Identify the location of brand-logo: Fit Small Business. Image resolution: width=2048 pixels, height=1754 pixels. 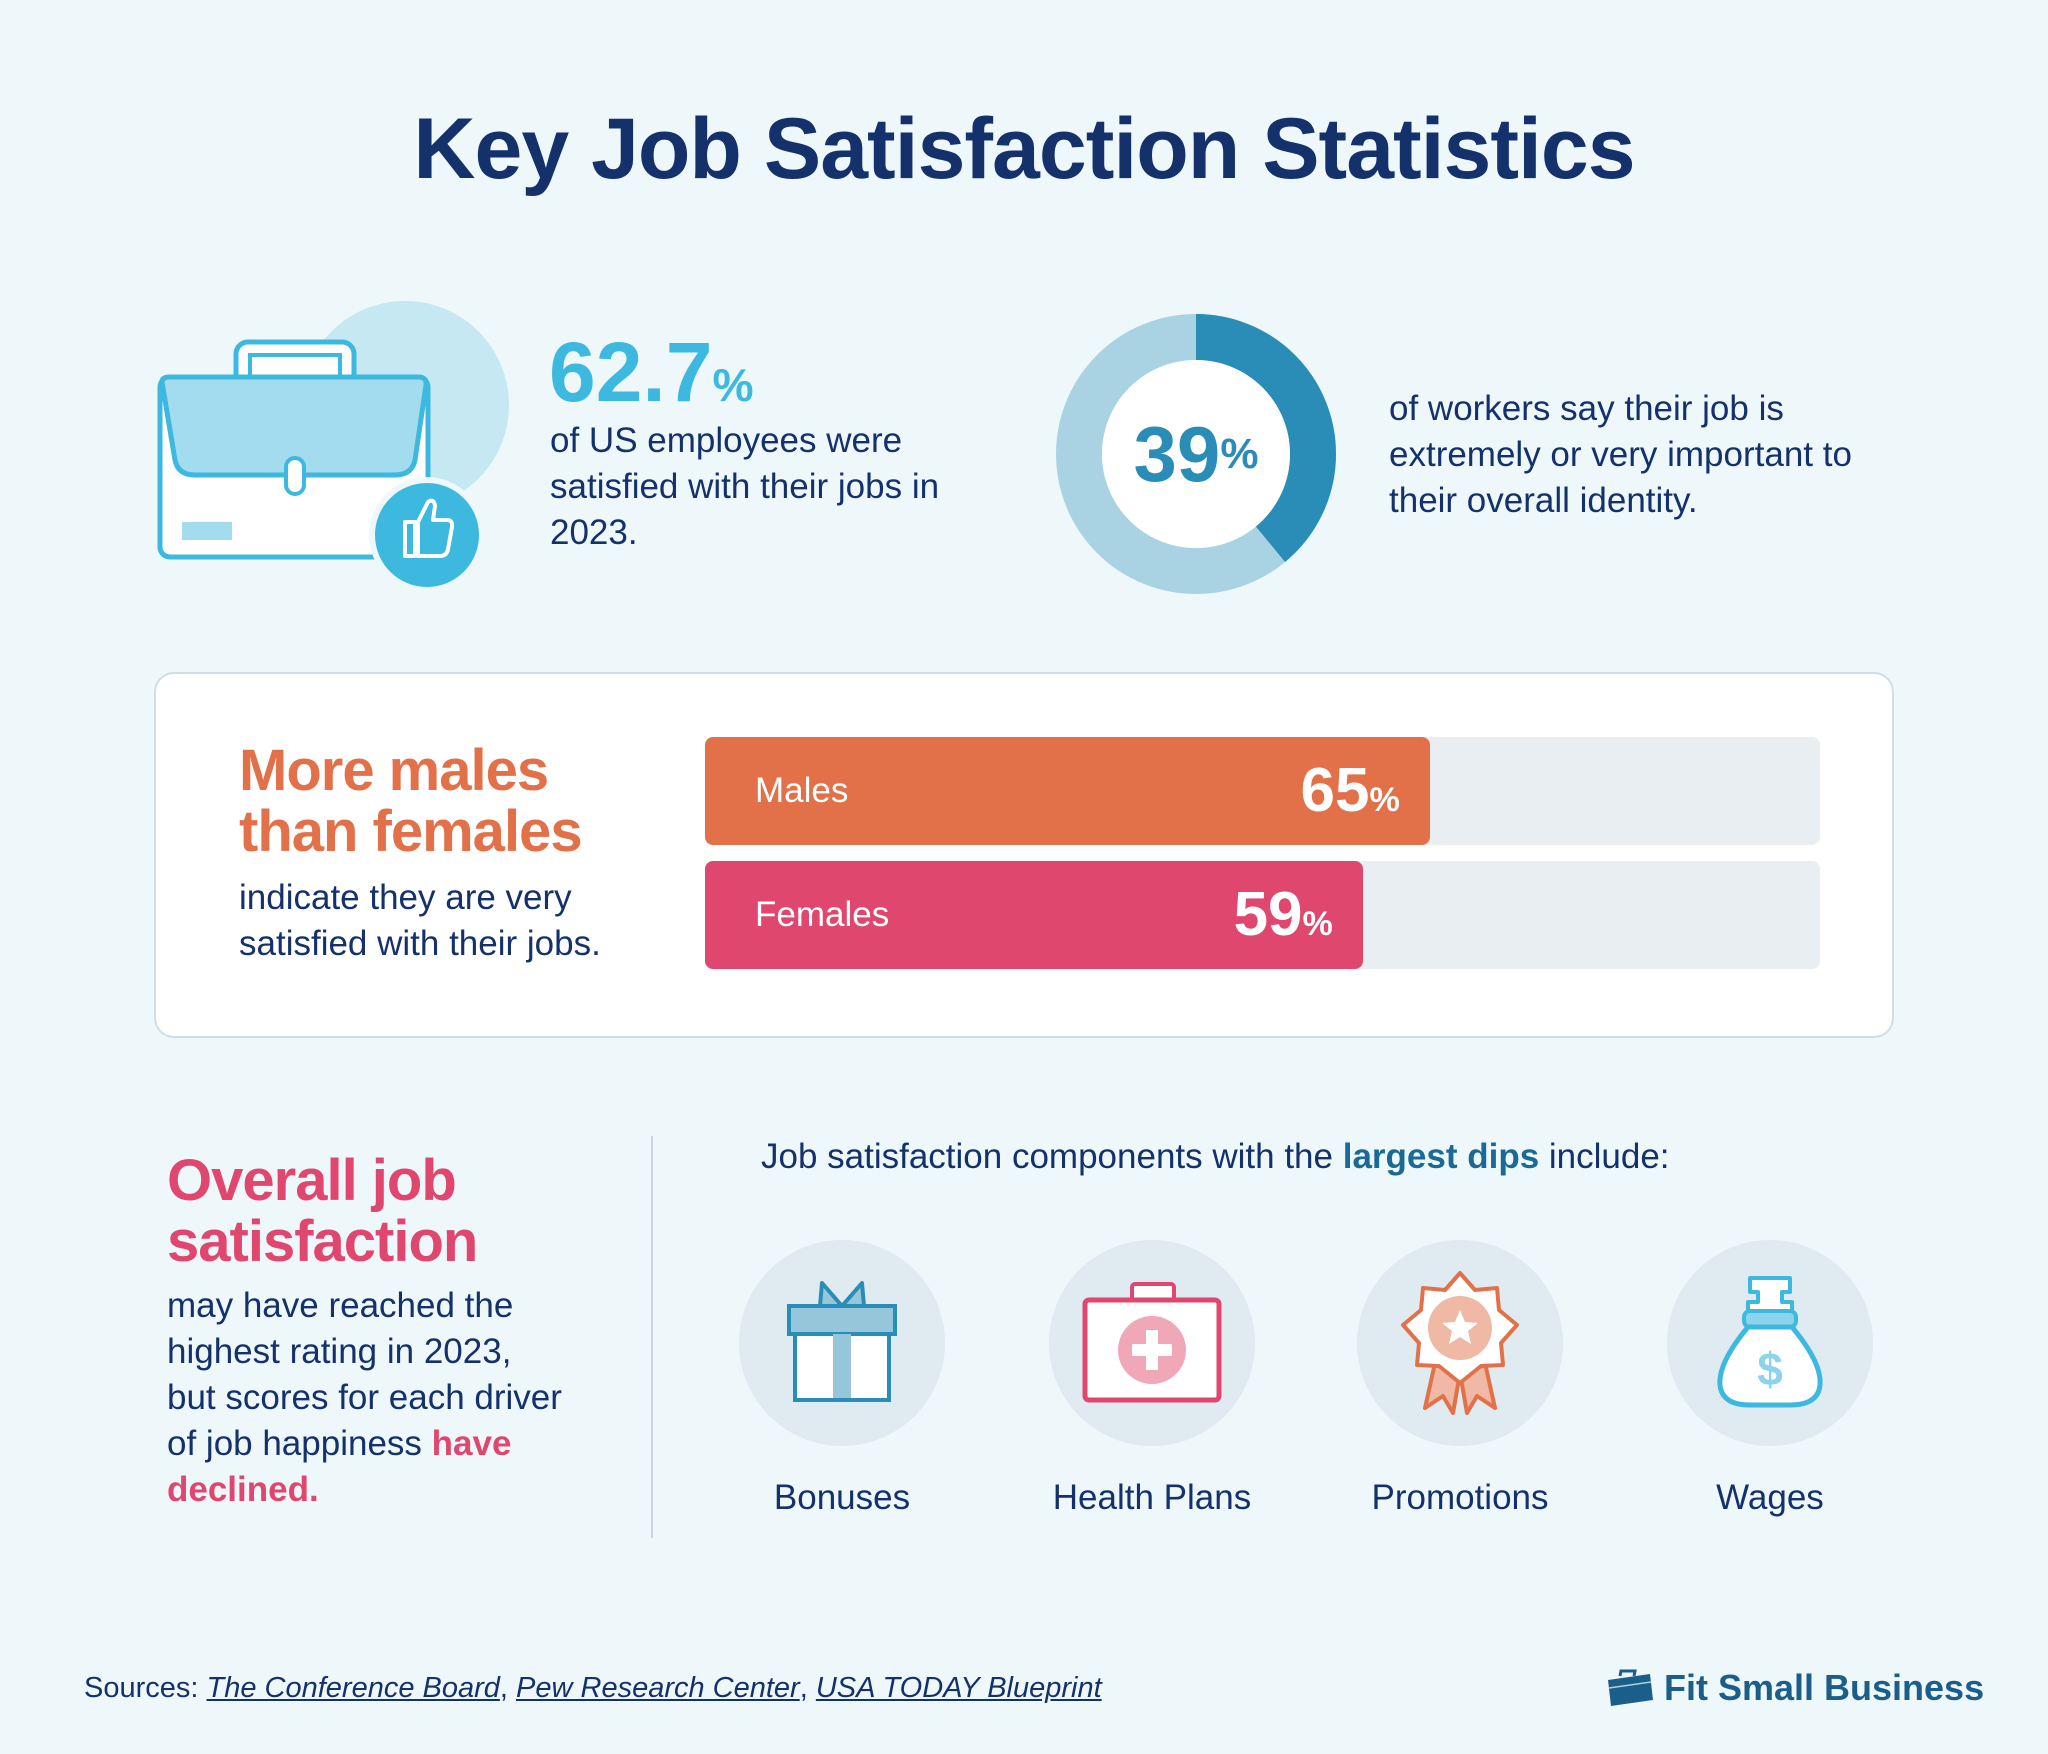
(1795, 1688).